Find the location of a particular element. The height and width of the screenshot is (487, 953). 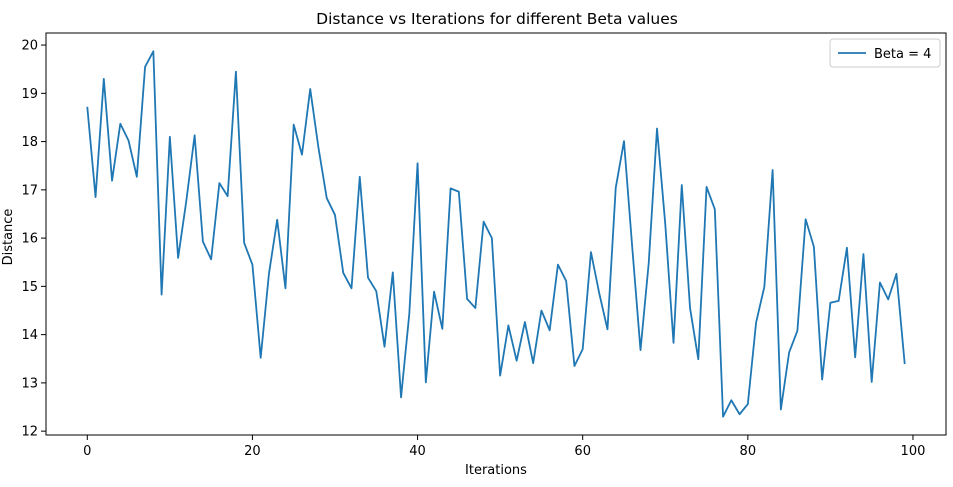

y-tick-label: 16 is located at coordinates (29, 239).